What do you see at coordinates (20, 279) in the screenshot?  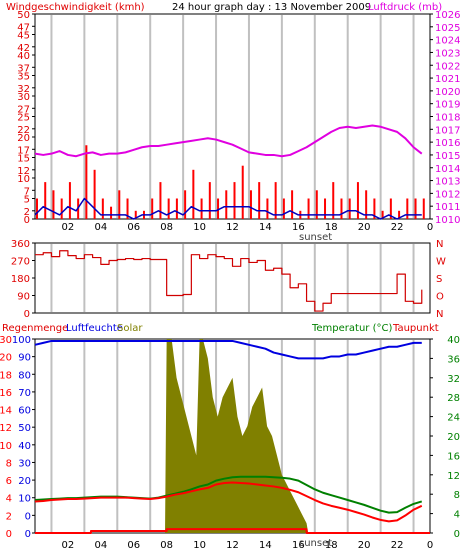 I see `y-tick-label: 180` at bounding box center [20, 279].